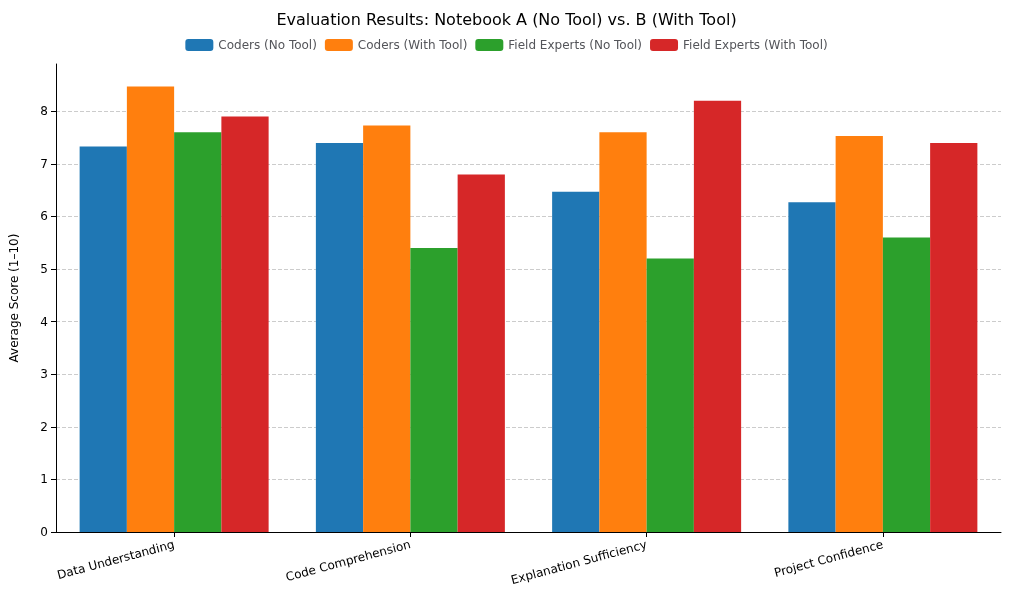 This screenshot has width=1013, height=598. Describe the element at coordinates (44, 111) in the screenshot. I see `y-tick-label: 8` at that location.